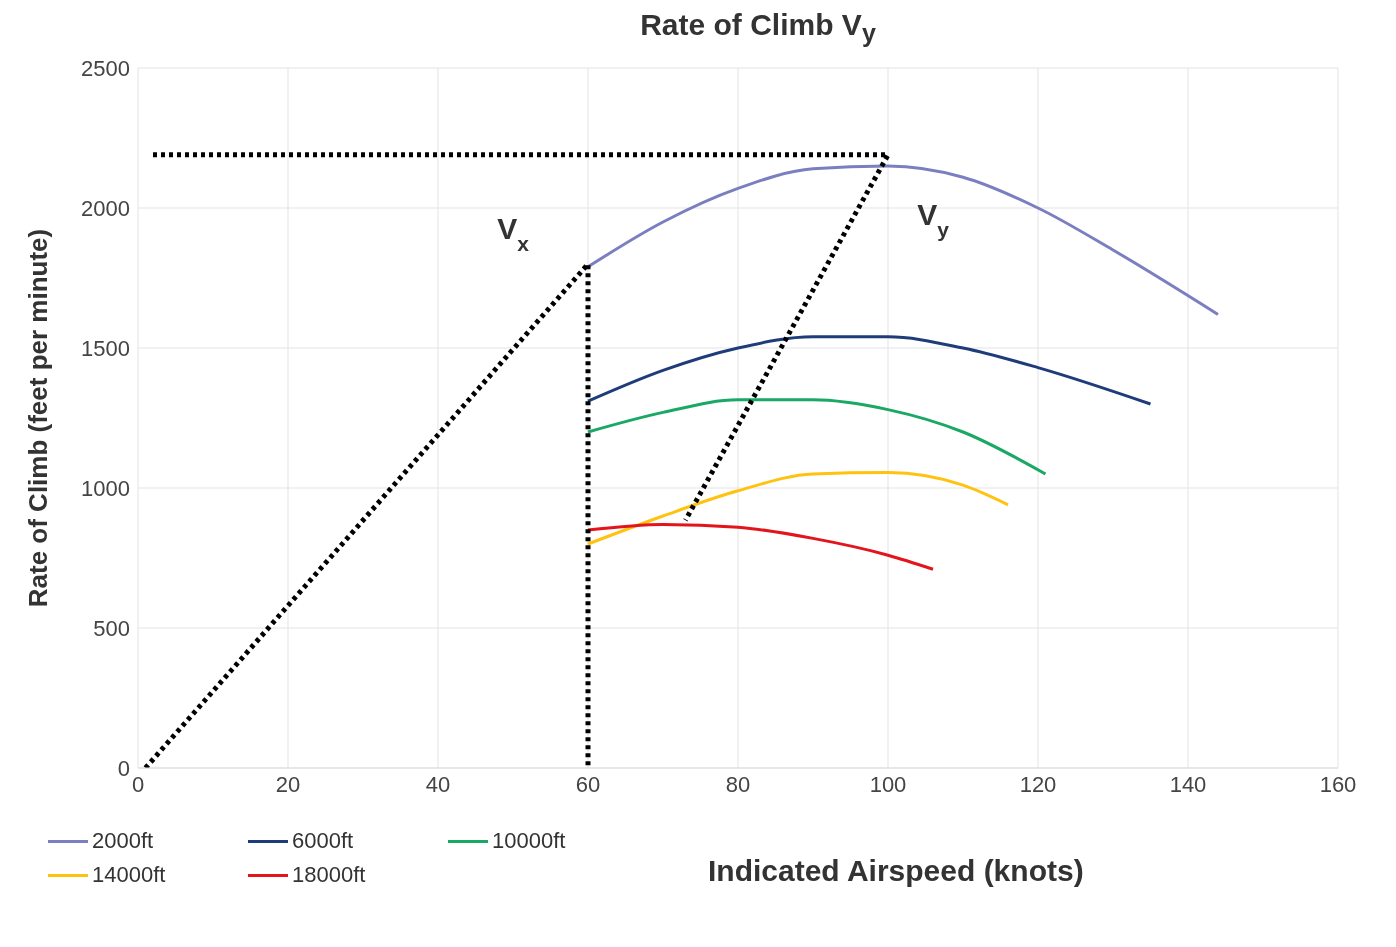  Describe the element at coordinates (288, 784) in the screenshot. I see `x-tick-label: 20` at that location.